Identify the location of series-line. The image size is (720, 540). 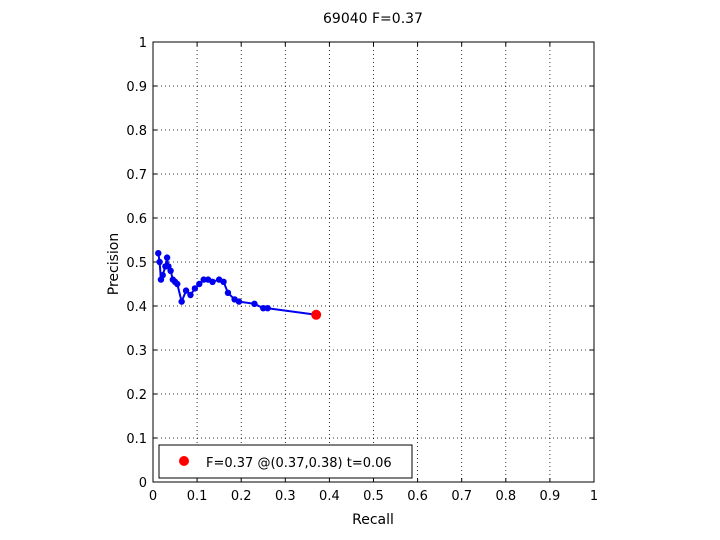
(237, 284).